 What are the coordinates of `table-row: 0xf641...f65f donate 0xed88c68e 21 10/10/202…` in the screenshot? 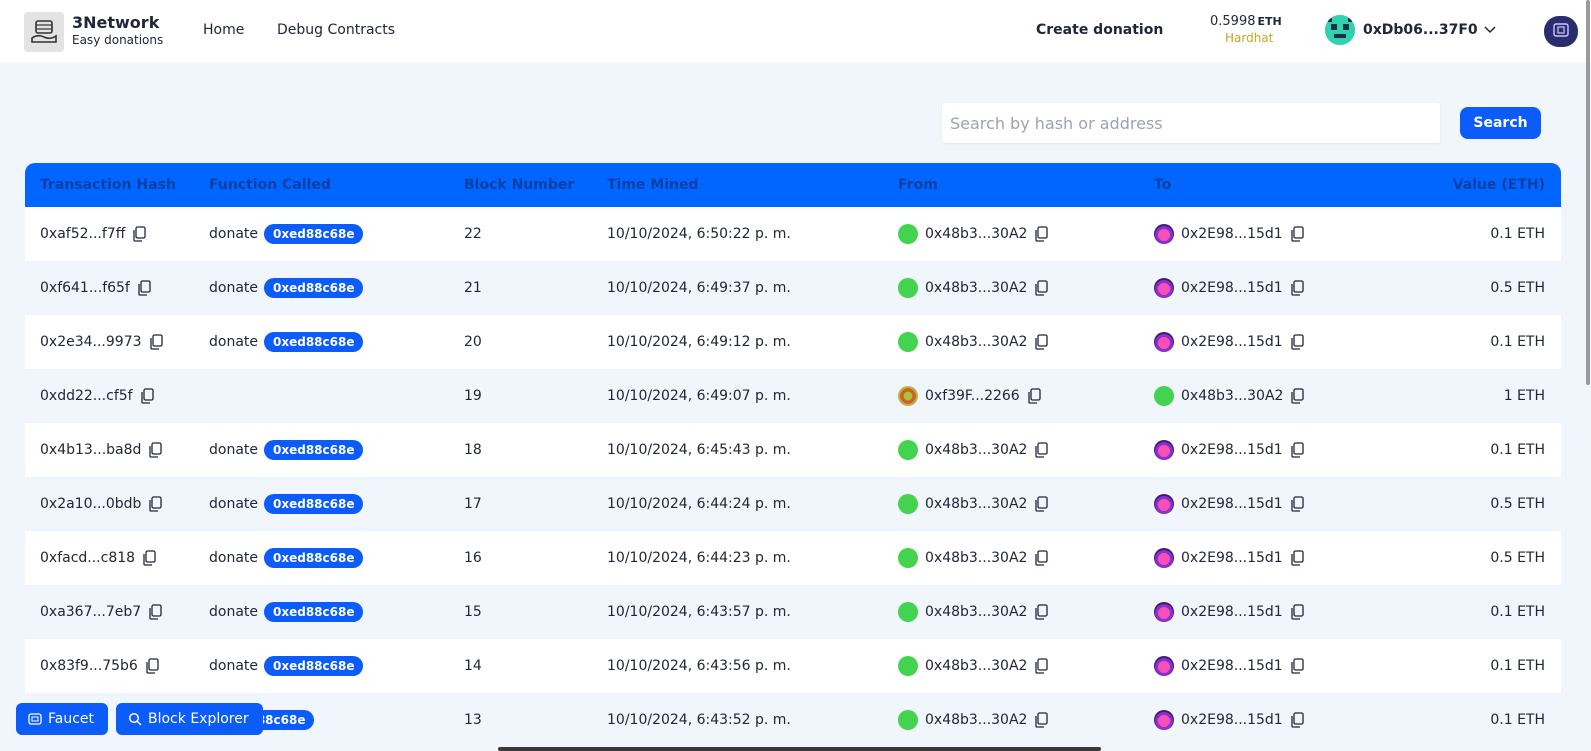 It's located at (793, 288).